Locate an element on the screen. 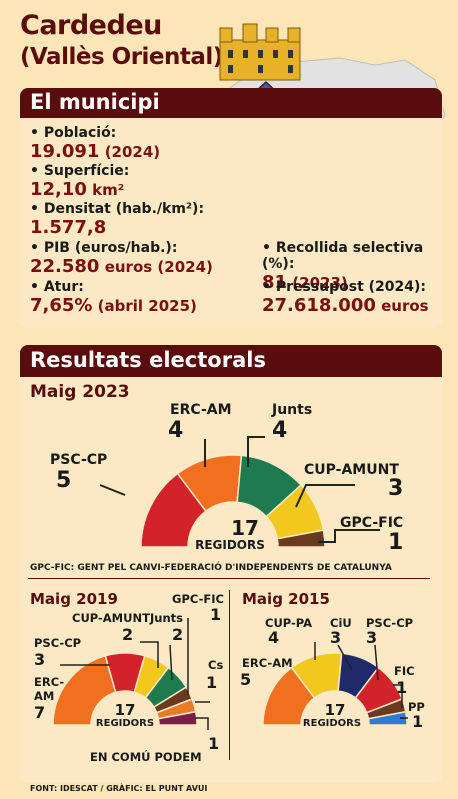 This screenshot has height=799, width=458. chart-2019-total: 17 is located at coordinates (125, 710).